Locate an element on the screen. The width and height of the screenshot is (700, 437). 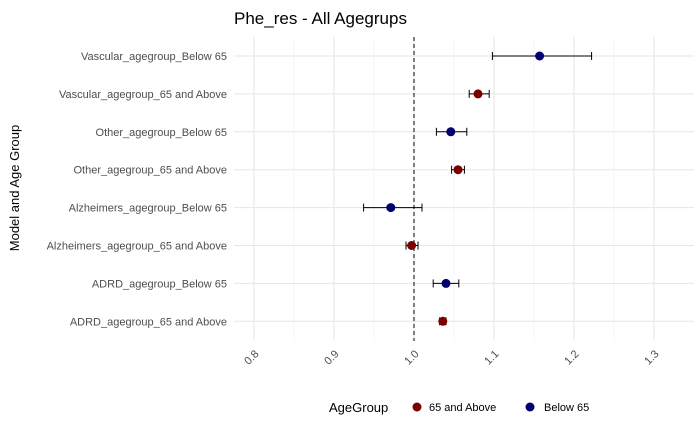
legend: AgeGroup 65 and Above Below 65 is located at coordinates (459, 407).